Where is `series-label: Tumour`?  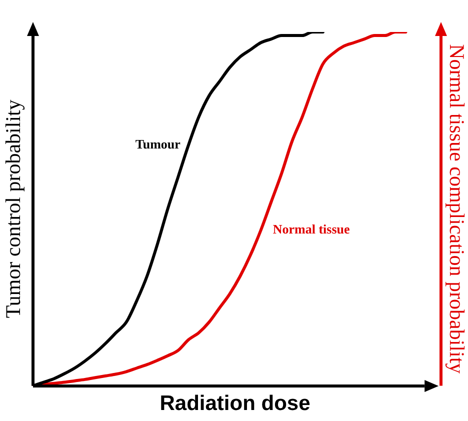 series-label: Tumour is located at coordinates (158, 144).